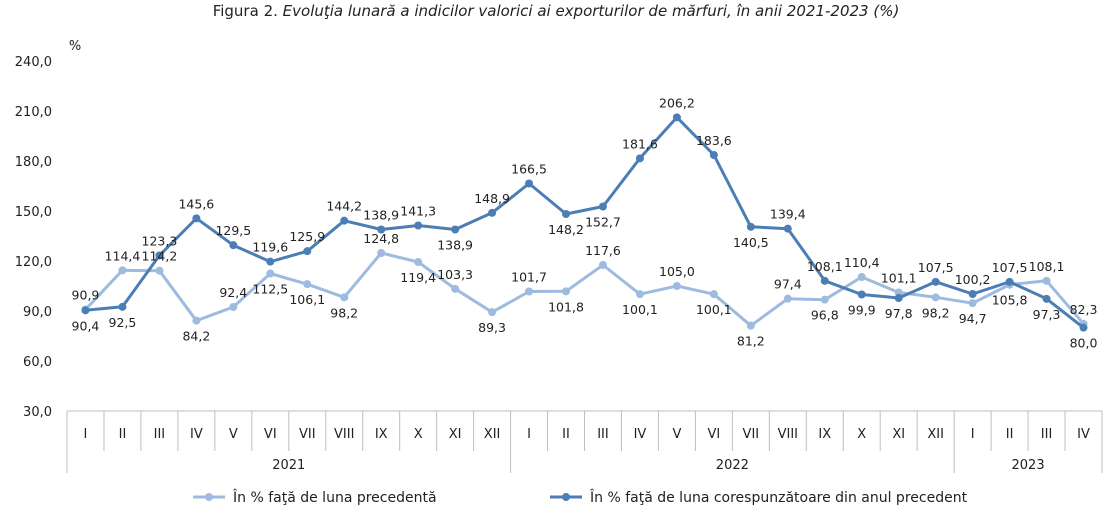  What do you see at coordinates (123, 322) in the screenshot?
I see `data-label: 92,5` at bounding box center [123, 322].